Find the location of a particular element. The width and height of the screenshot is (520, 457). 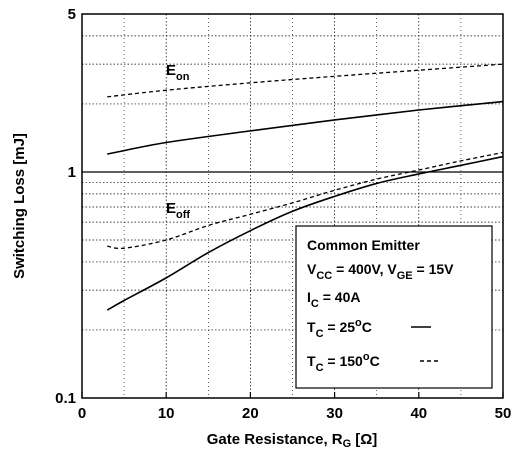

legend-line: IC = 40A is located at coordinates (333, 299).